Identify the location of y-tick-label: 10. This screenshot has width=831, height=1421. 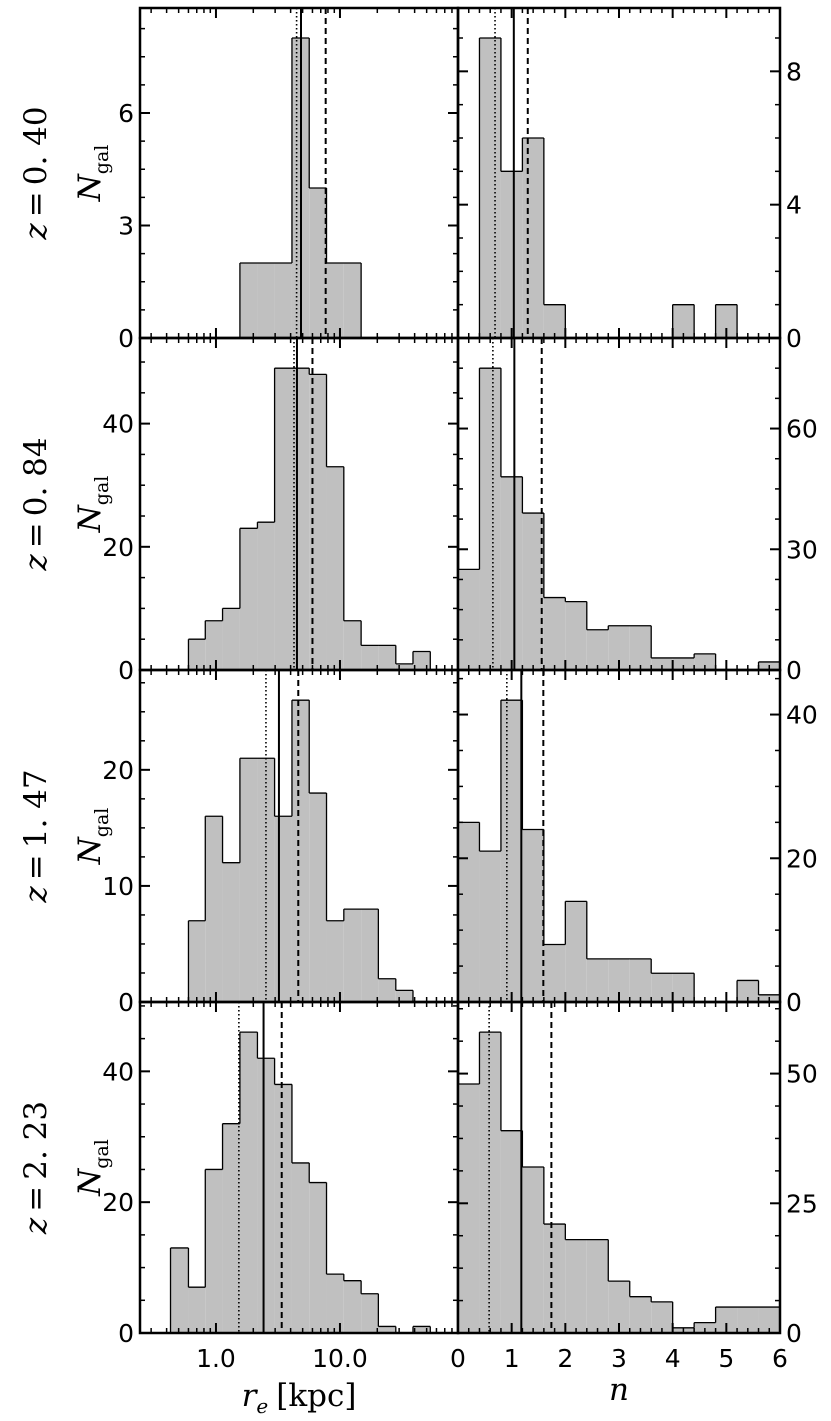
(118, 886).